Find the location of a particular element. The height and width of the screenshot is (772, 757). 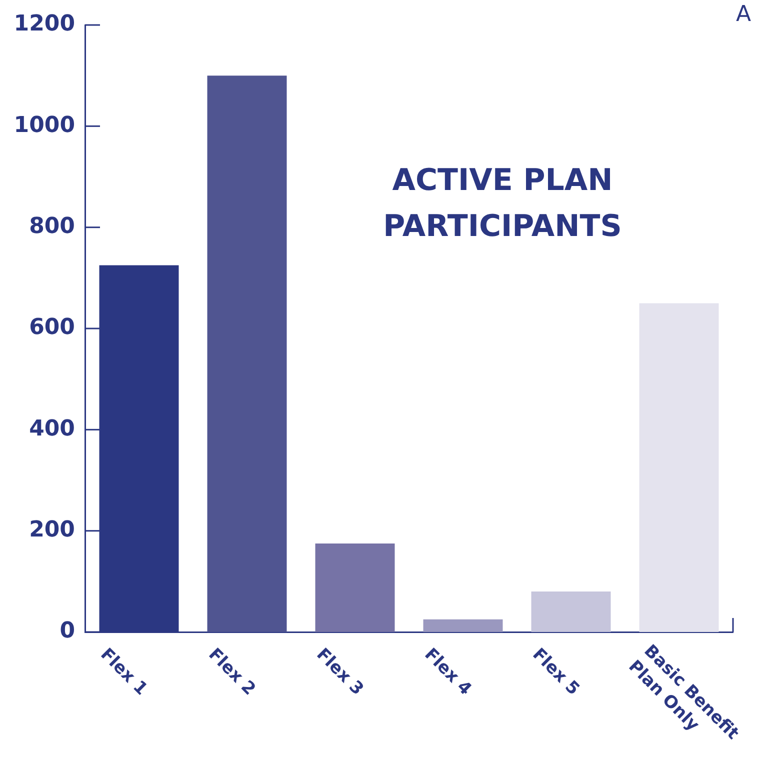

text: ACTIVE PLAN PARTICIPANTS is located at coordinates (502, 204).